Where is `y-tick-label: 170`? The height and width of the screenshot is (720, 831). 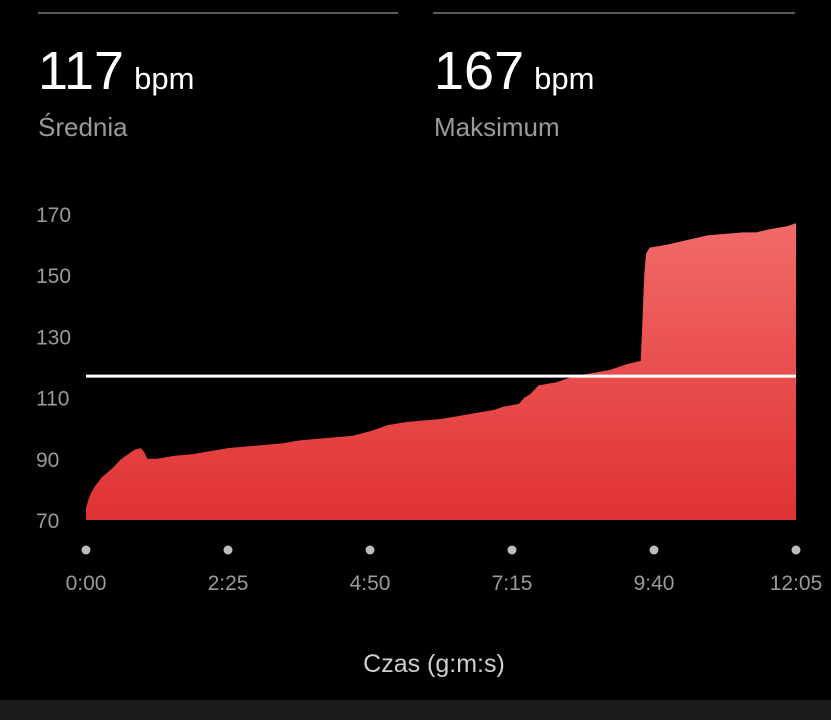 y-tick-label: 170 is located at coordinates (53, 215).